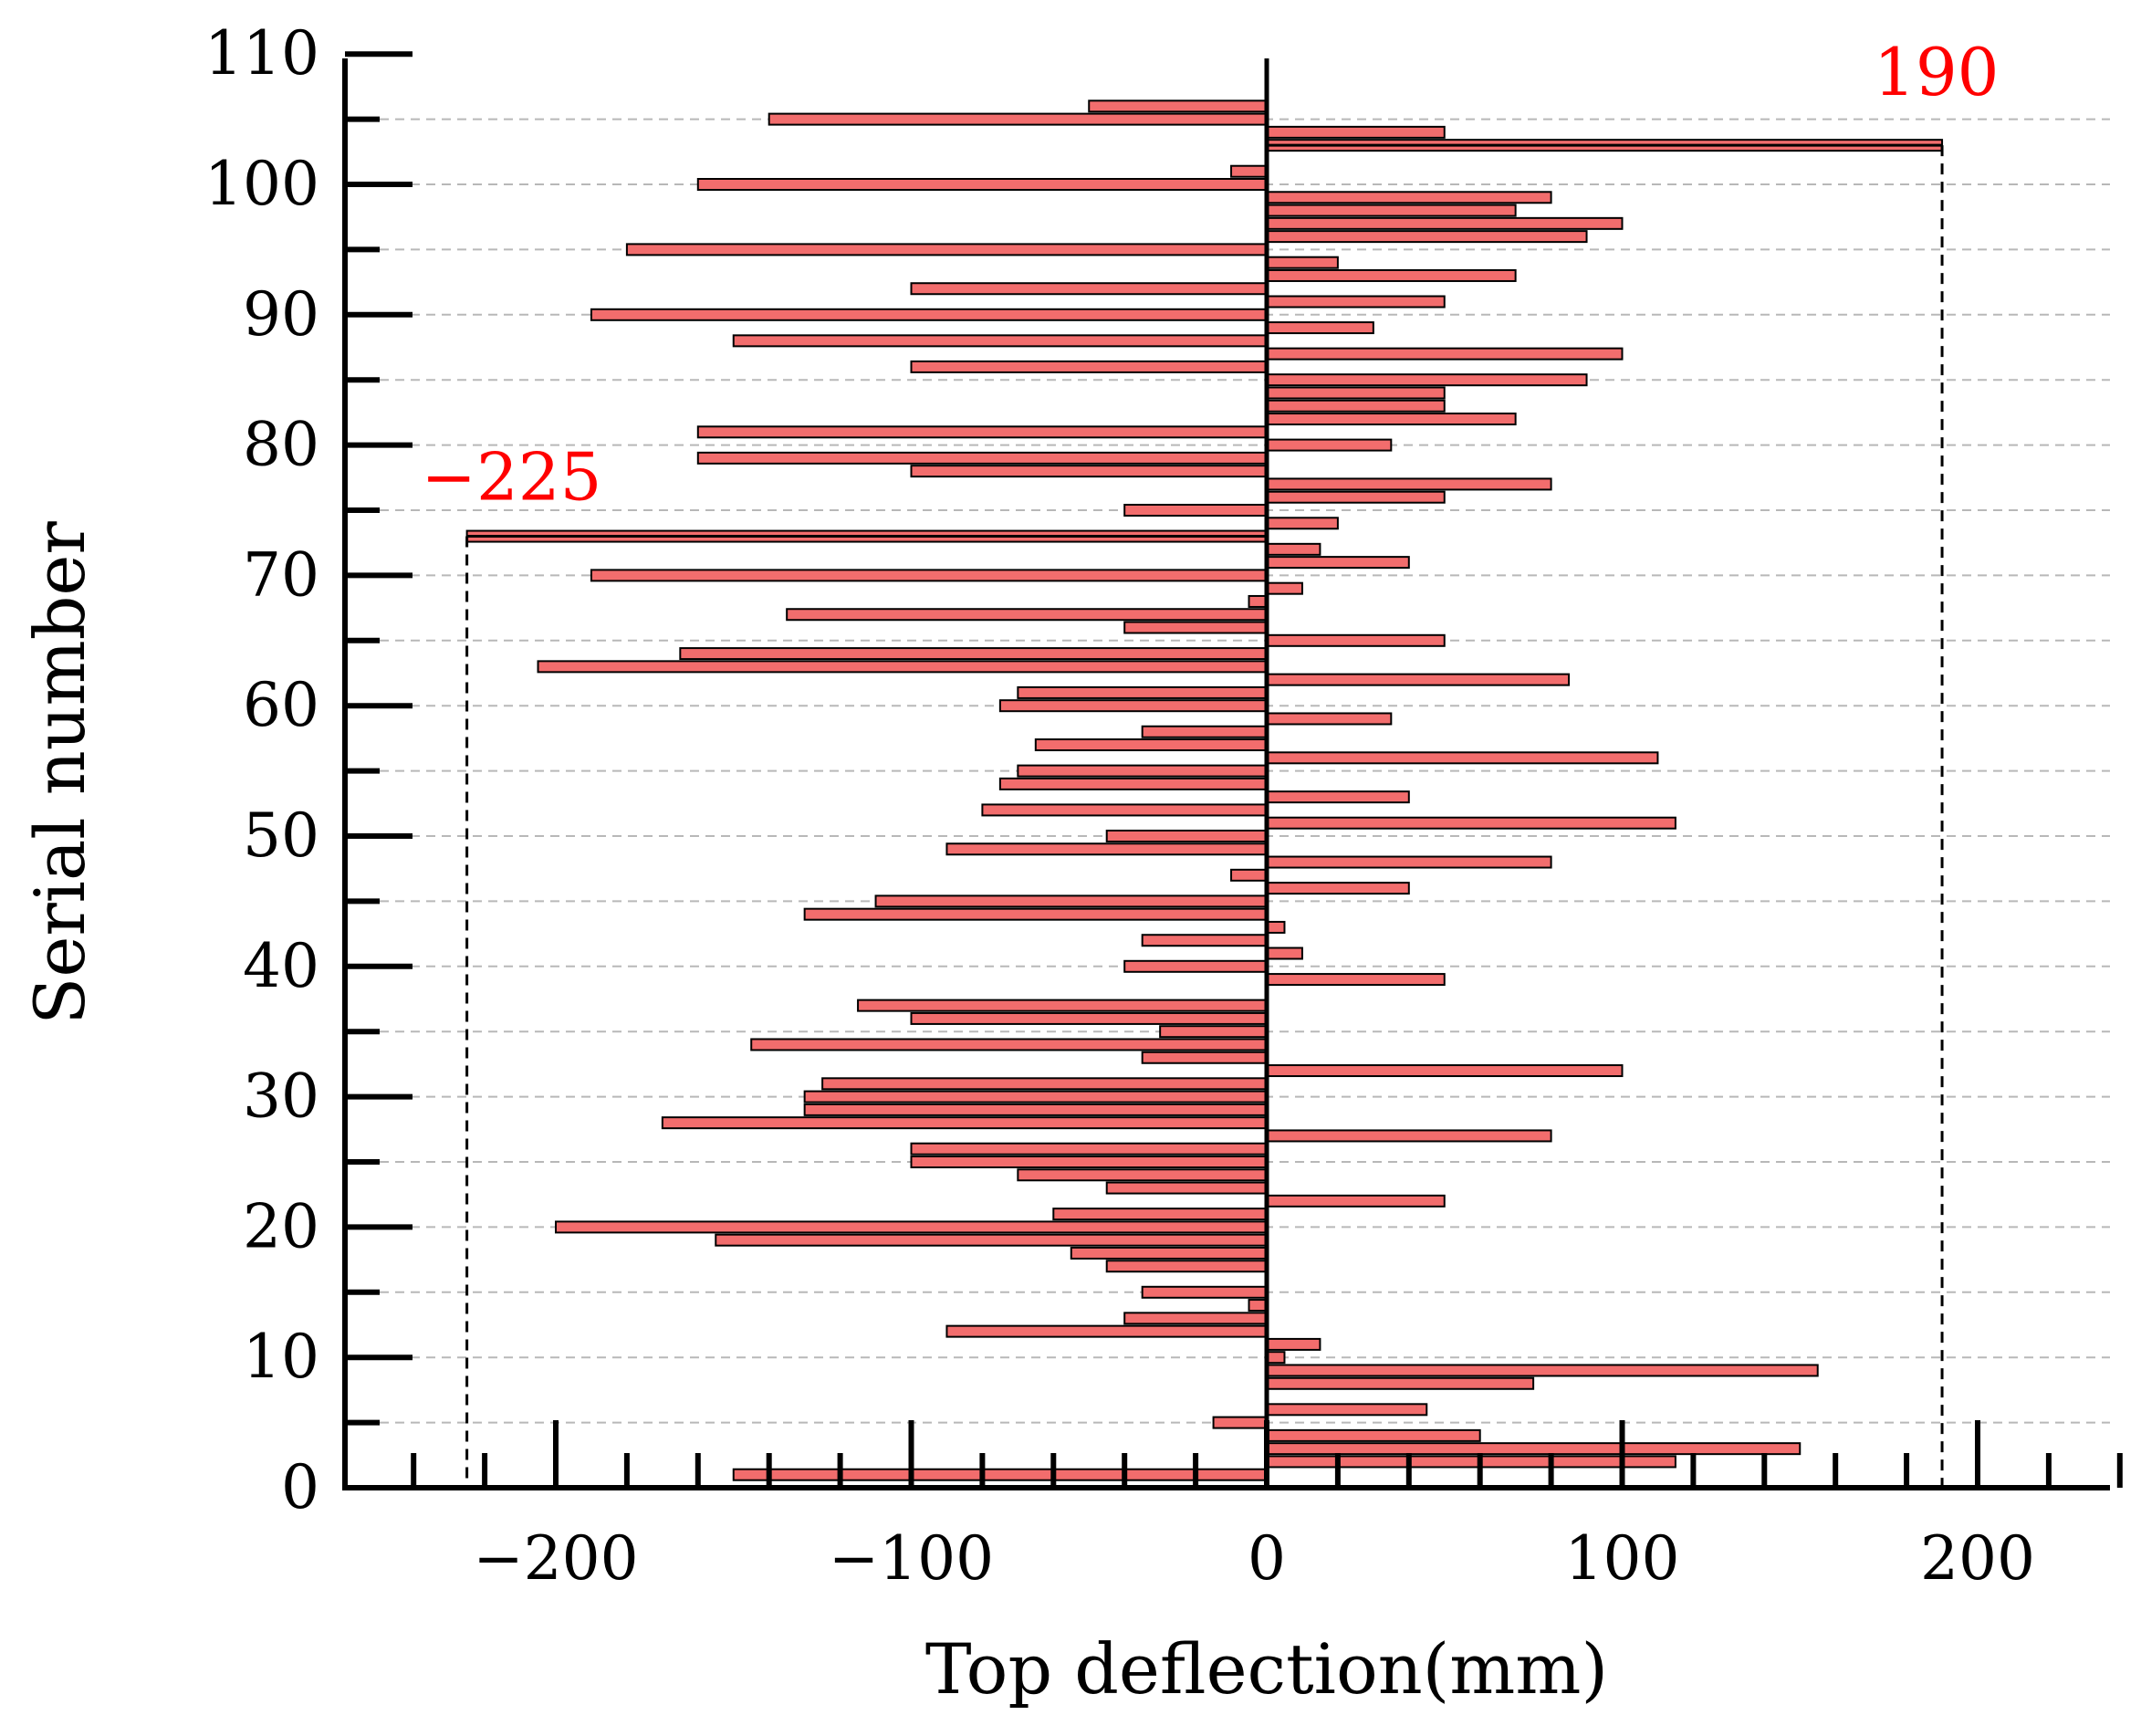 The image size is (2141, 1736). What do you see at coordinates (281, 966) in the screenshot?
I see `y-tick-label: 40` at bounding box center [281, 966].